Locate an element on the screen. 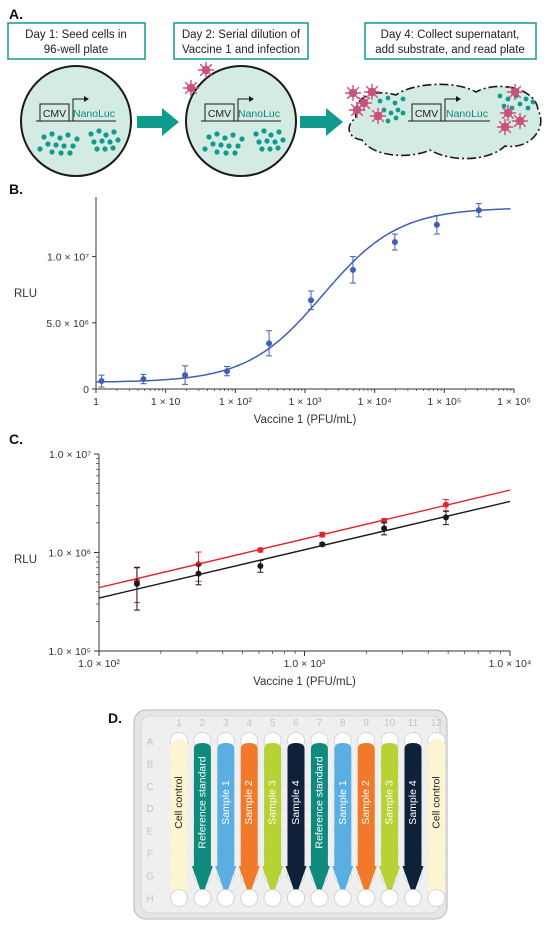 This screenshot has width=550, height=926. row-letter: F is located at coordinates (150, 854).